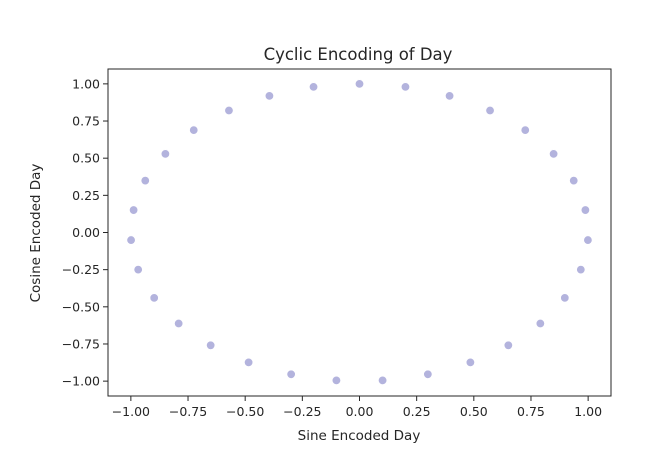 The height and width of the screenshot is (458, 655). Describe the element at coordinates (531, 411) in the screenshot. I see `x-tick-label: 0.75` at that location.